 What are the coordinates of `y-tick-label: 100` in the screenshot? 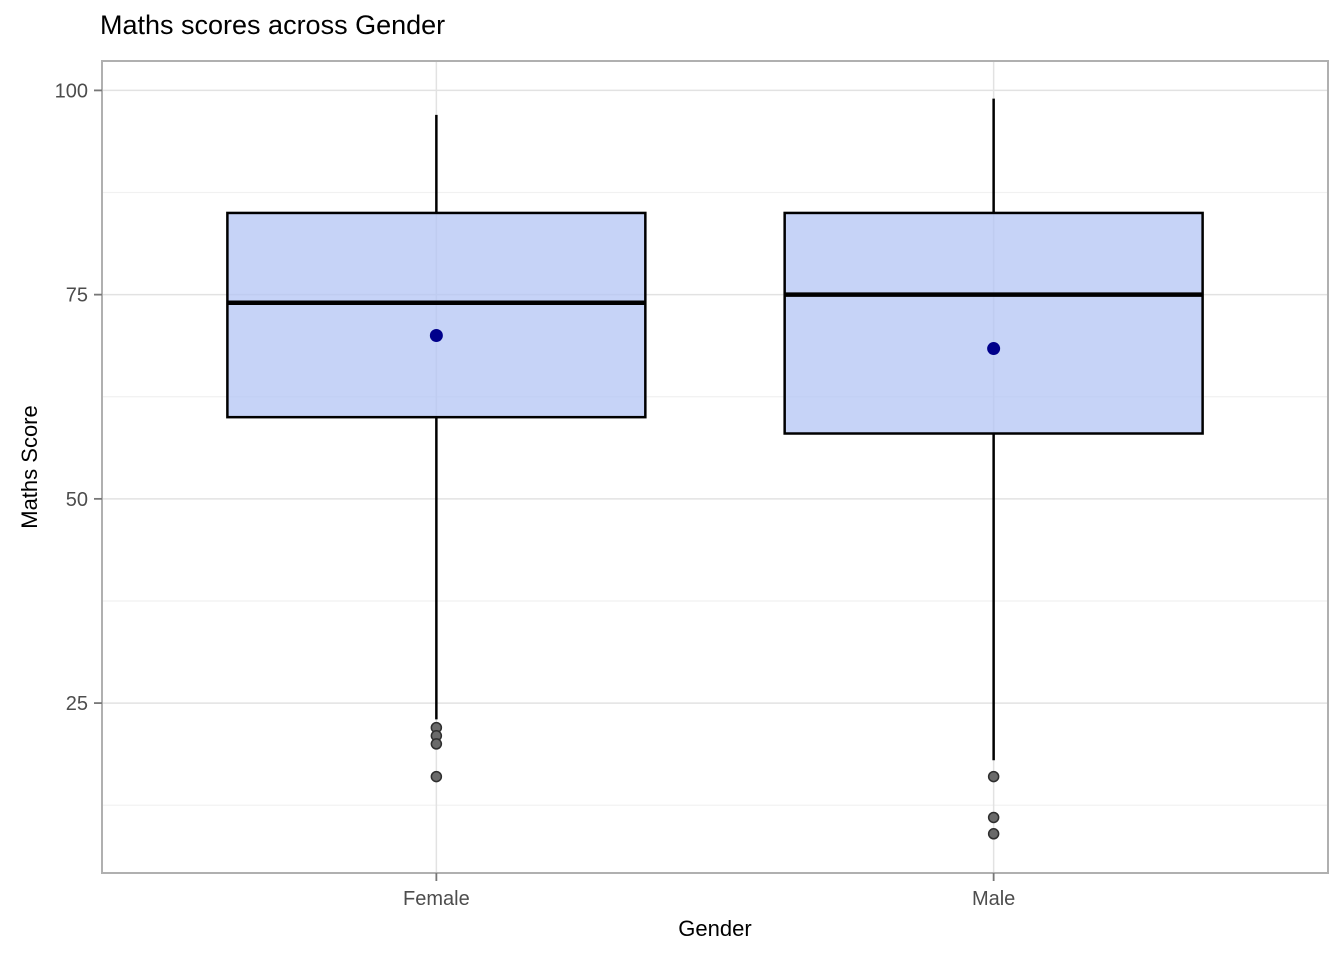 It's located at (71, 91).